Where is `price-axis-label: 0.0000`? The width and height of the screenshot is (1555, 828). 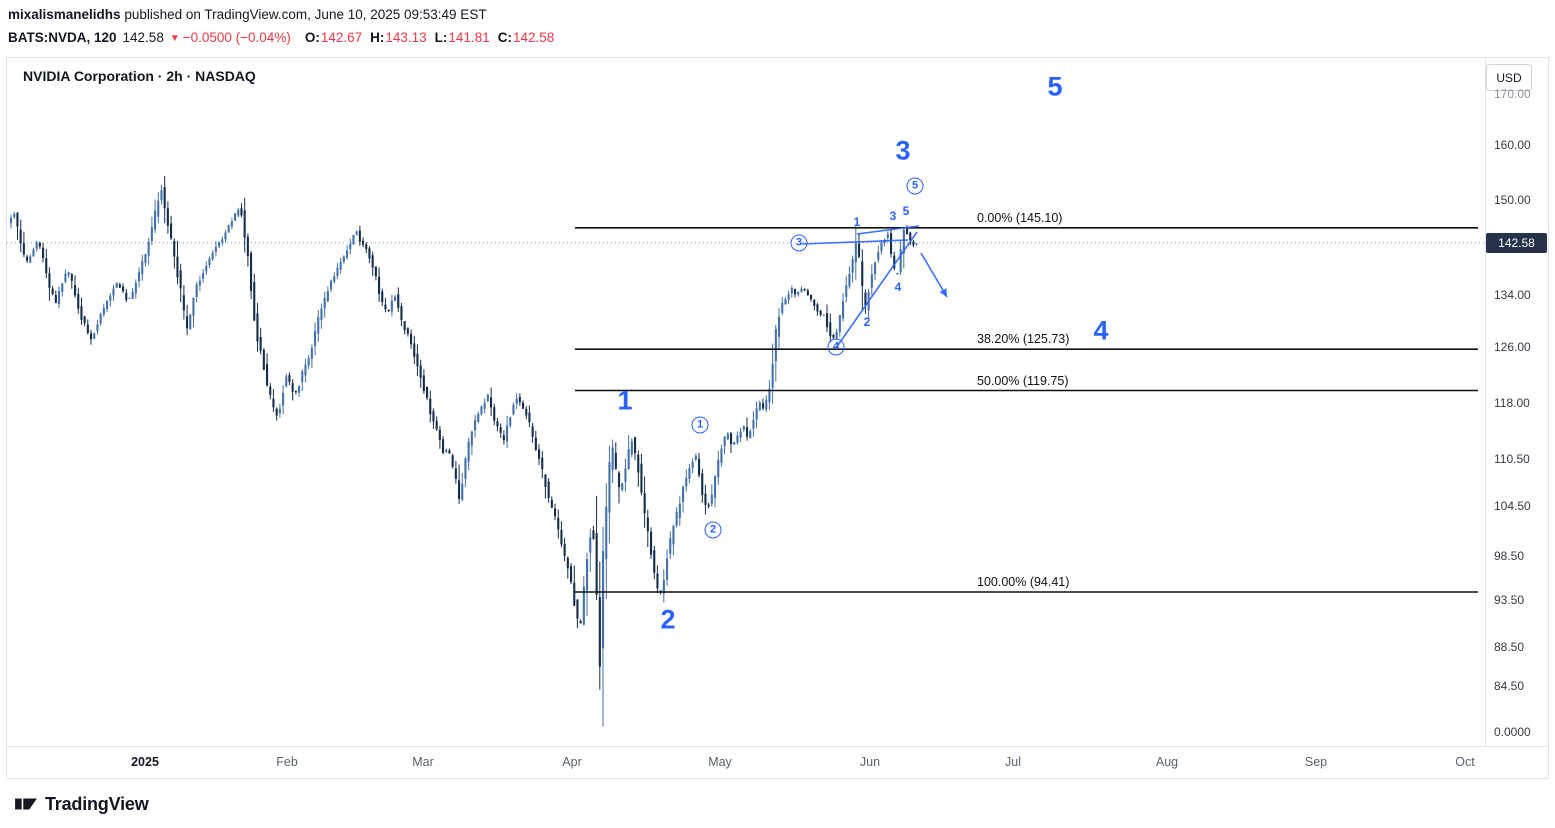 price-axis-label: 0.0000 is located at coordinates (1512, 732).